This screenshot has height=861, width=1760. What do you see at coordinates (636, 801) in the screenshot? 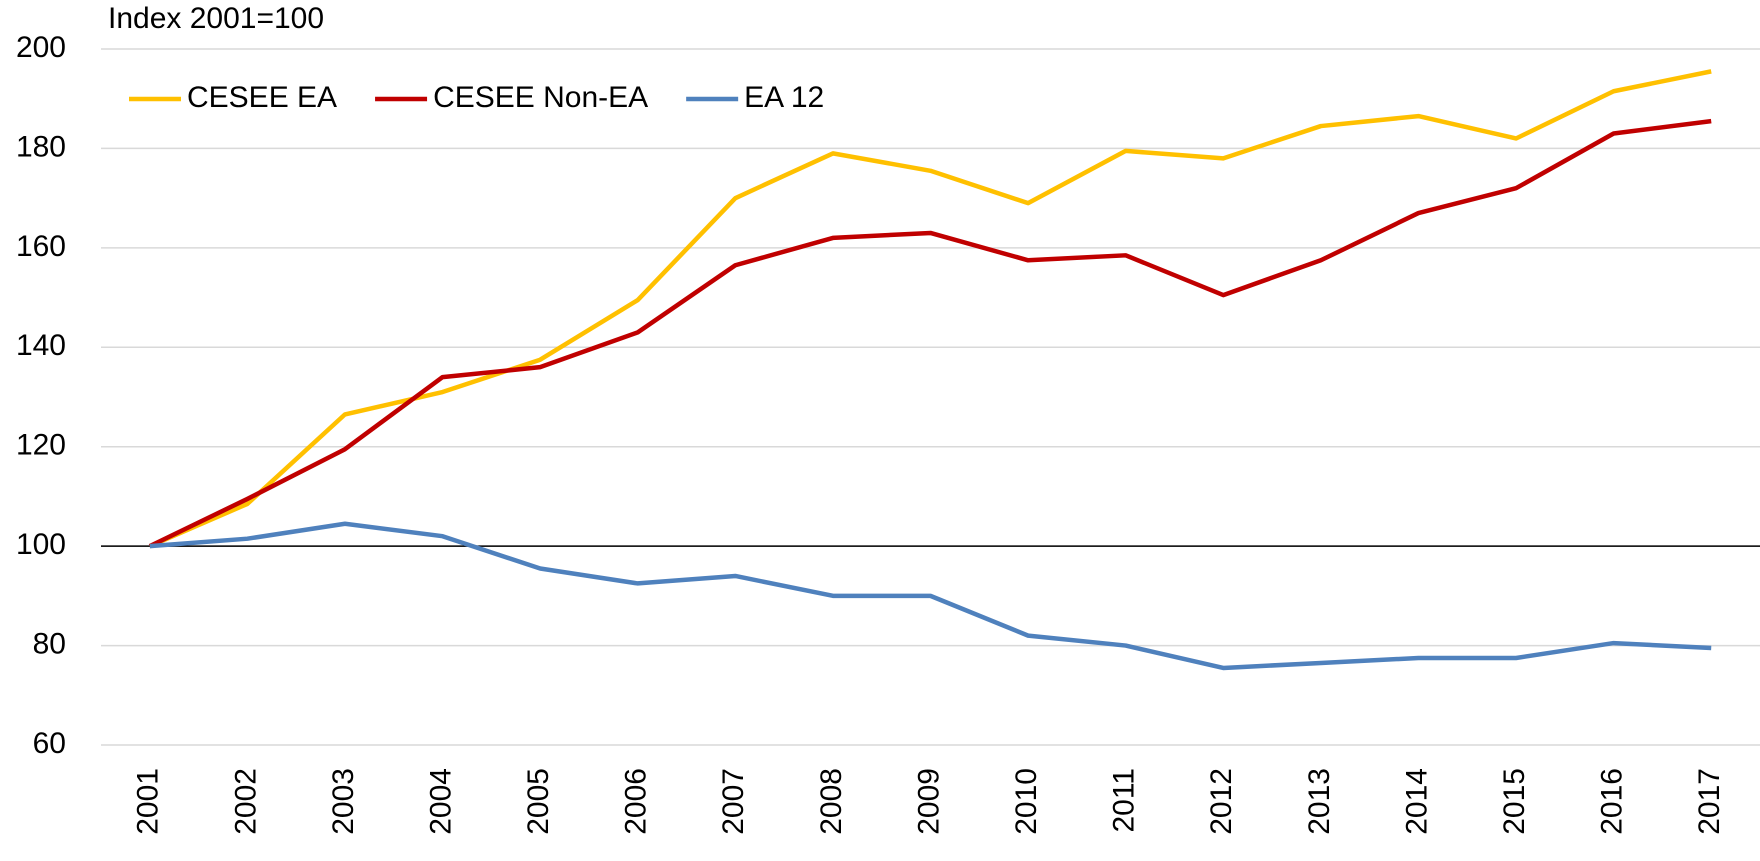
I see `x-tick-label: 2006` at bounding box center [636, 801].